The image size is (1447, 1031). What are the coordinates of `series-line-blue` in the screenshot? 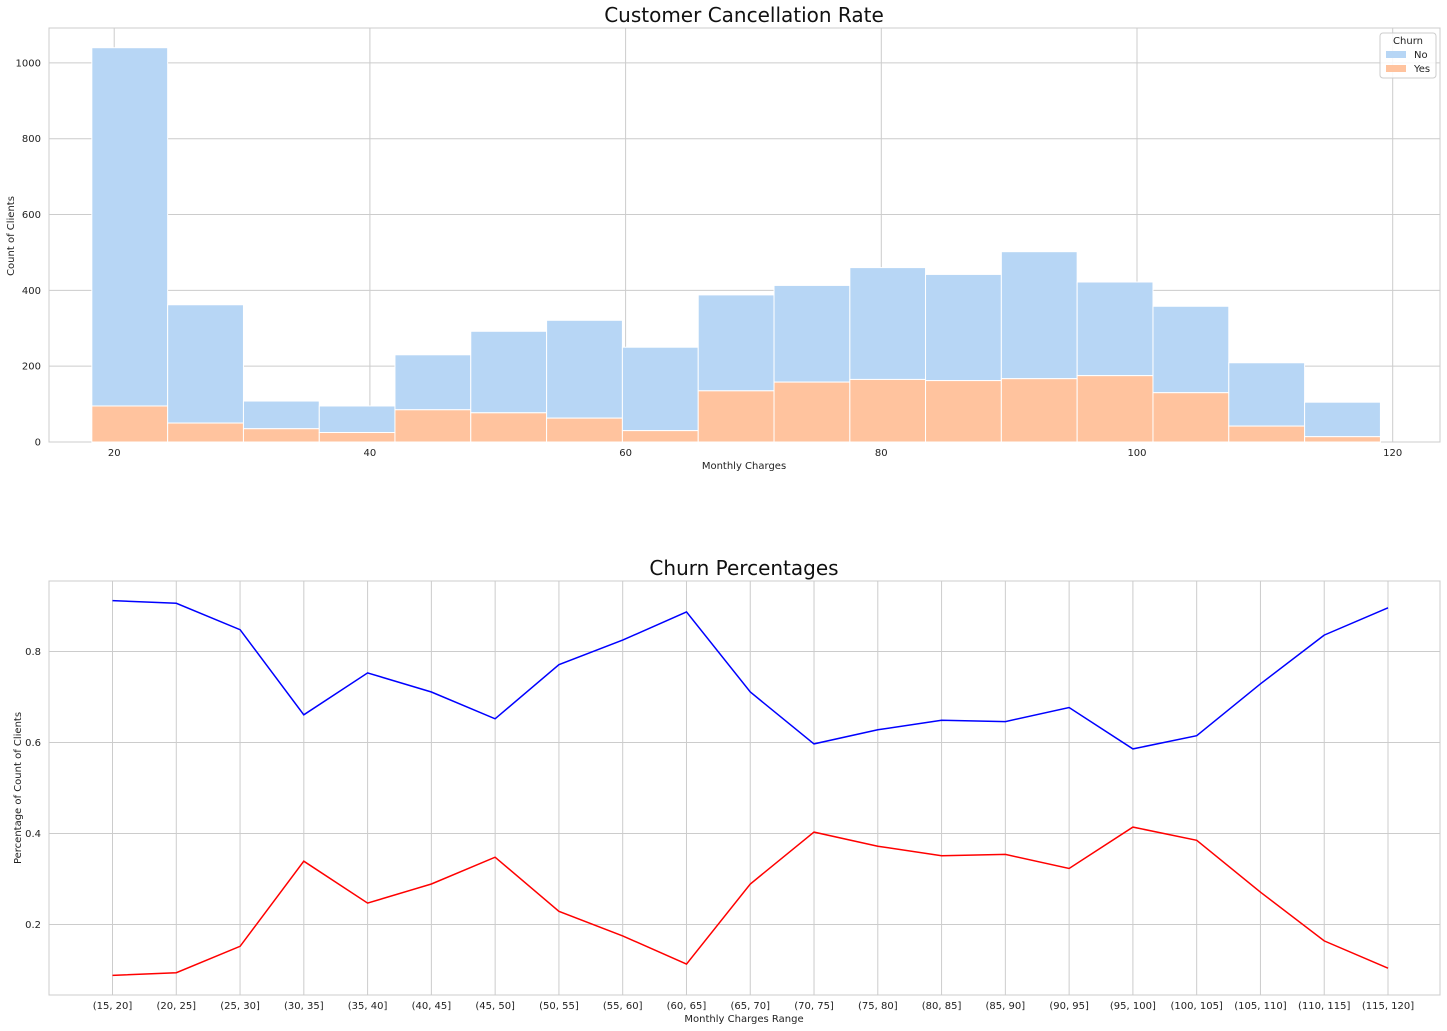 It's located at (750, 674).